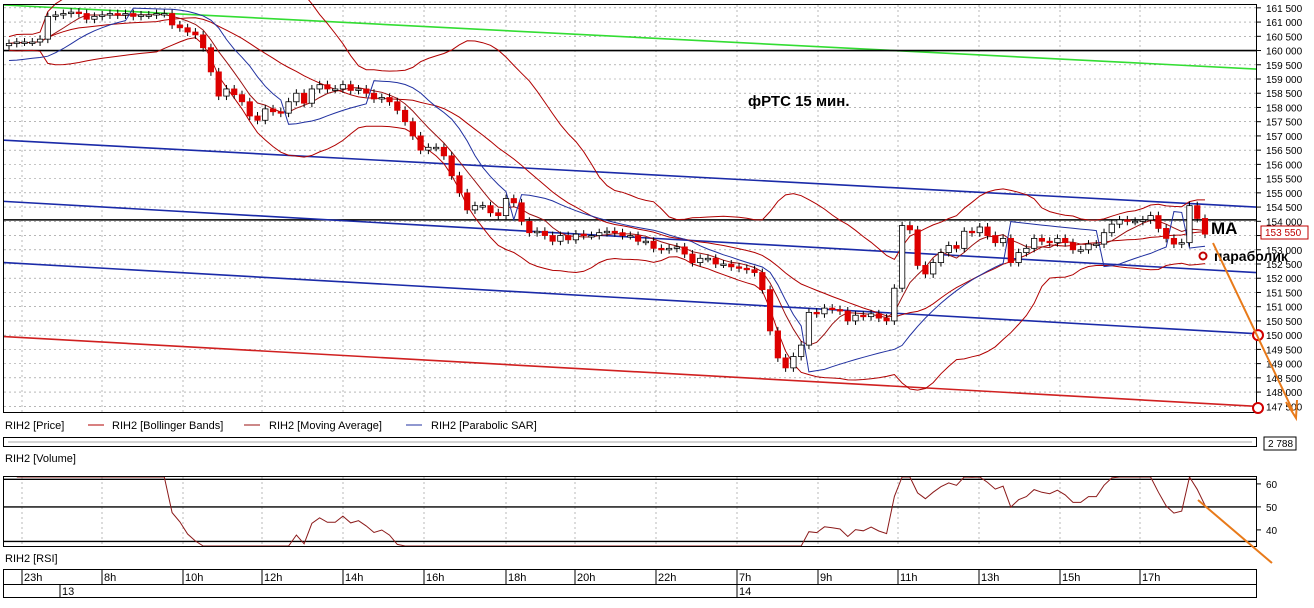 This screenshot has width=1314, height=608. Describe the element at coordinates (1284, 350) in the screenshot. I see `price-tick-label: 149 500` at that location.